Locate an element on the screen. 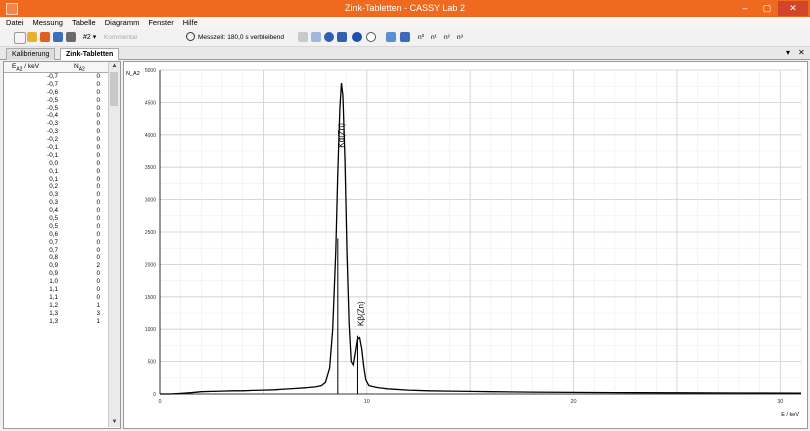 Image resolution: width=810 pixels, height=431 pixels. energy-cell: -0,7 is located at coordinates (52, 76).